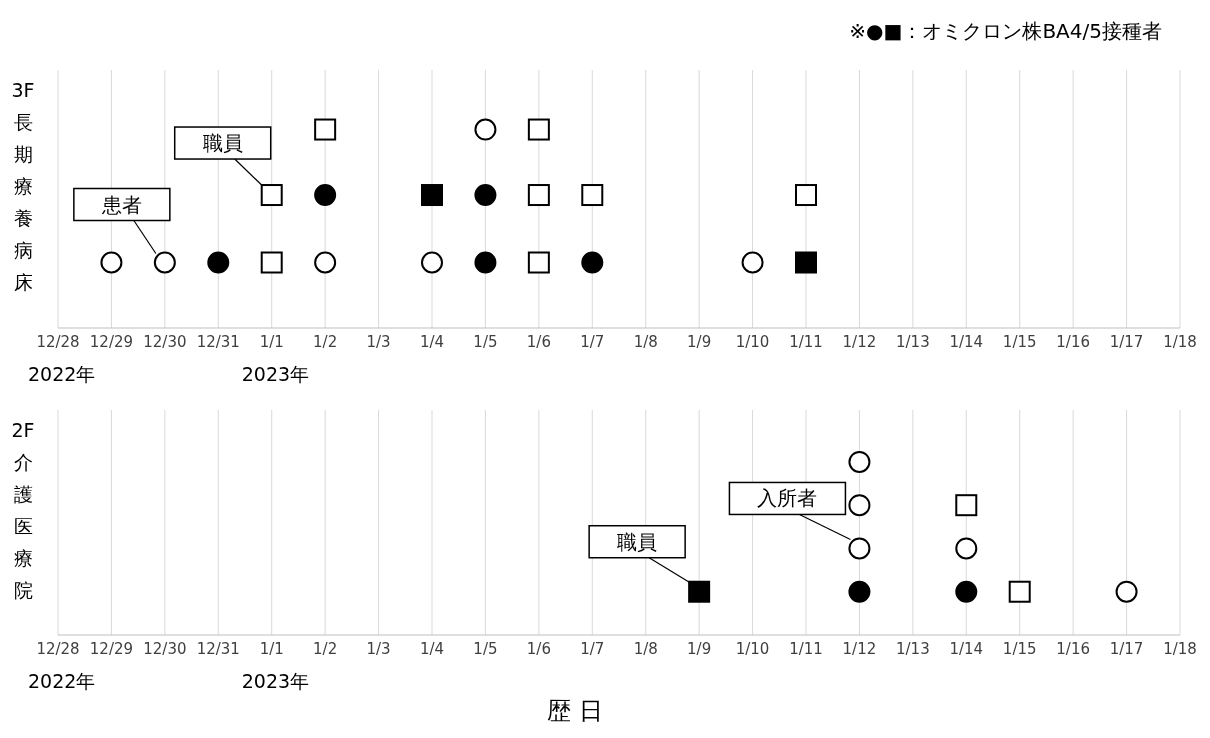  What do you see at coordinates (575, 711) in the screenshot?
I see `x-axis-title: 歴 日` at bounding box center [575, 711].